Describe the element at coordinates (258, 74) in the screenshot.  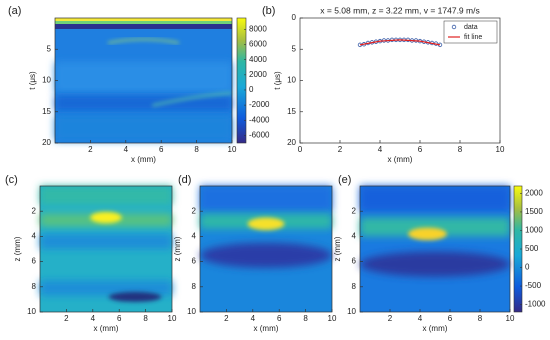
I see `colorbar-tick-label: 2000` at that location.